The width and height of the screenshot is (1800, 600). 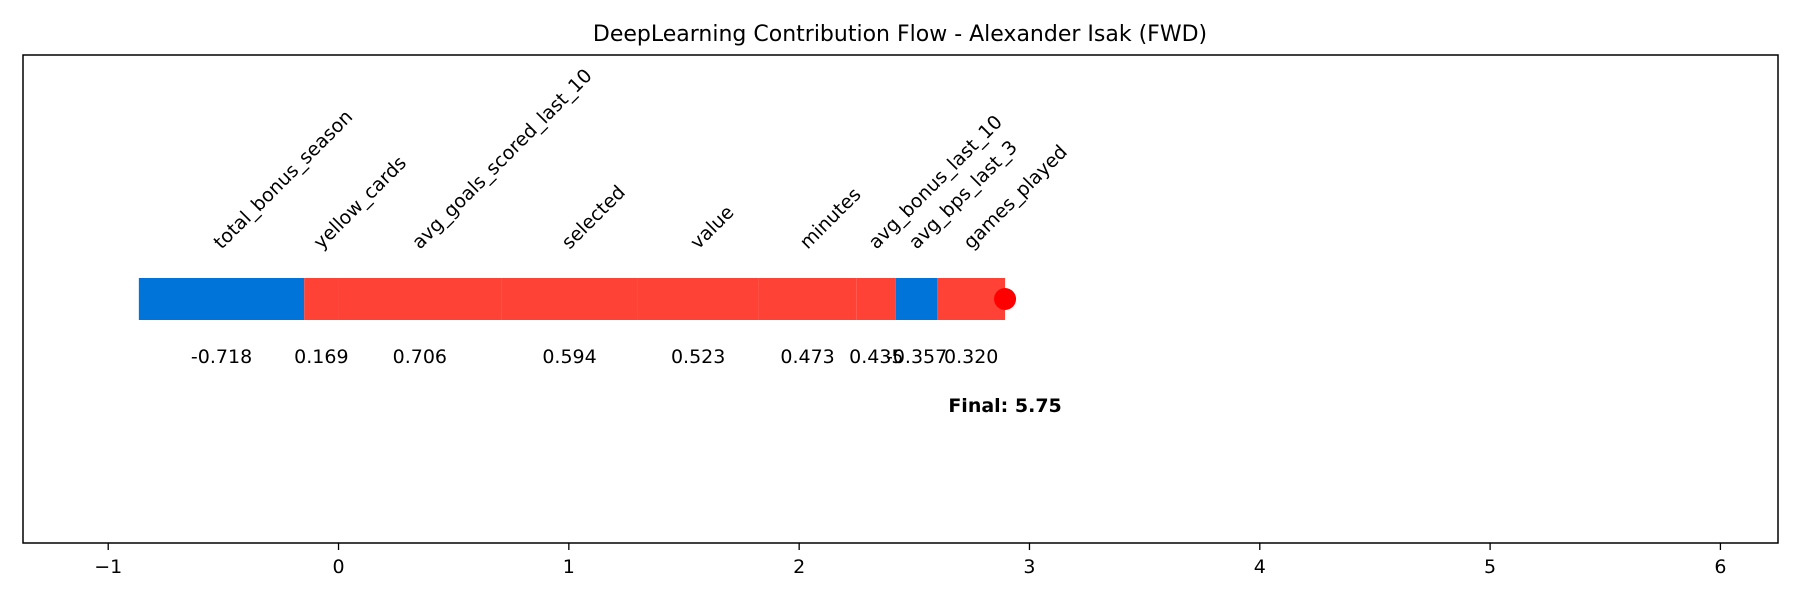 What do you see at coordinates (1005, 299) in the screenshot?
I see `final-marker` at bounding box center [1005, 299].